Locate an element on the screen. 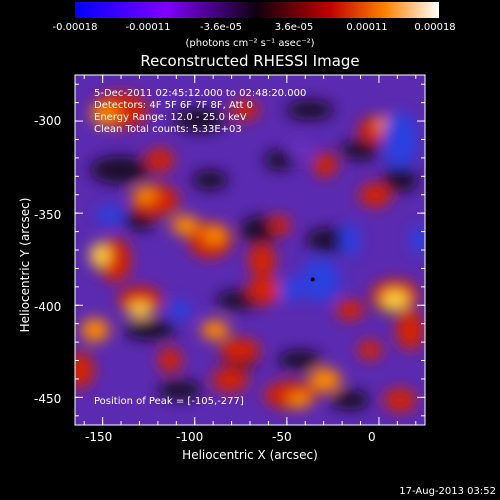  y-tick-label: -350 is located at coordinates (48, 215).